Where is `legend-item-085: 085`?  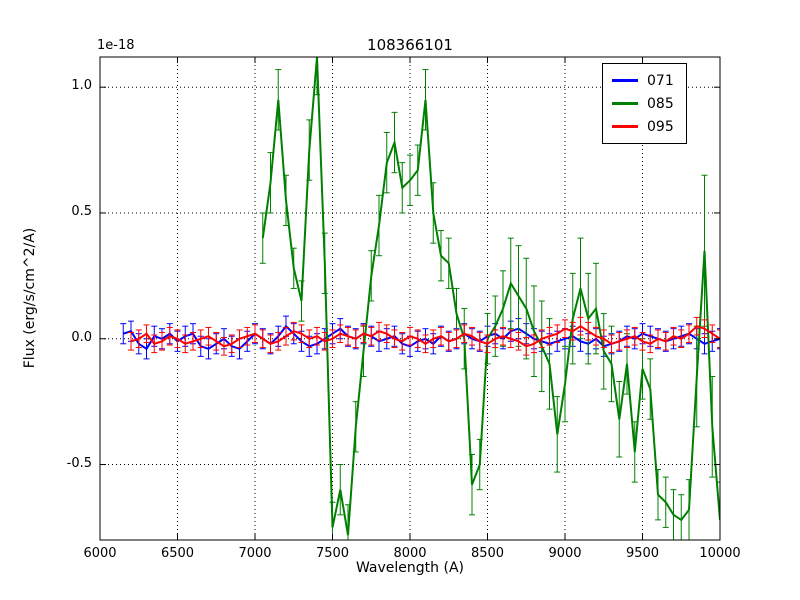
legend-item-085: 085 is located at coordinates (643, 103).